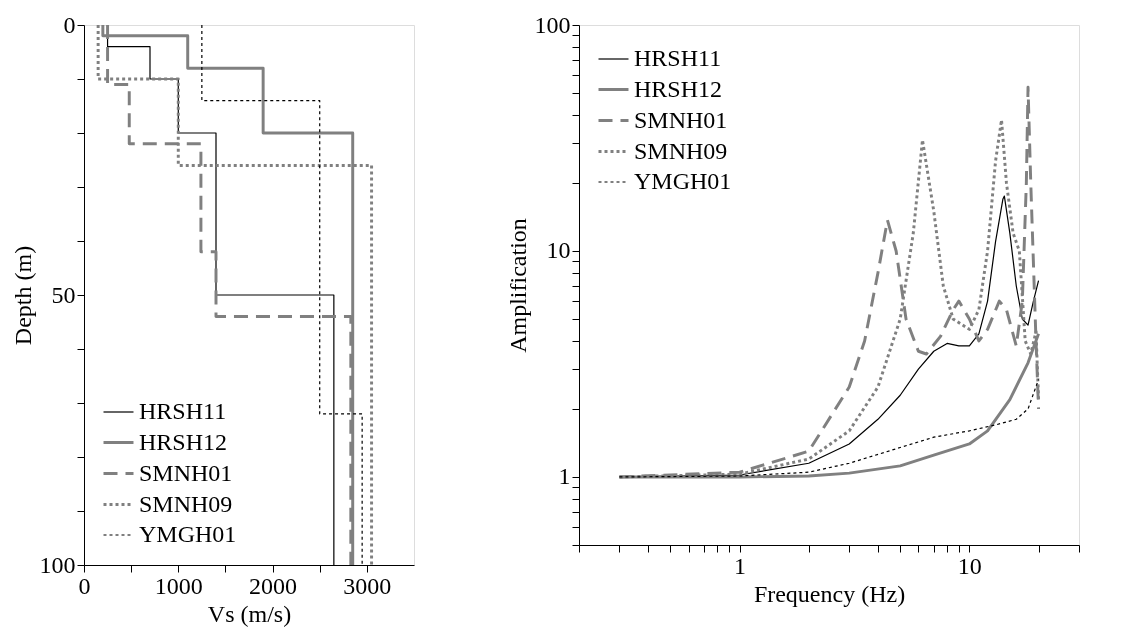 The image size is (1128, 634). What do you see at coordinates (69, 24) in the screenshot?
I see `y-tick-label: 0` at bounding box center [69, 24].